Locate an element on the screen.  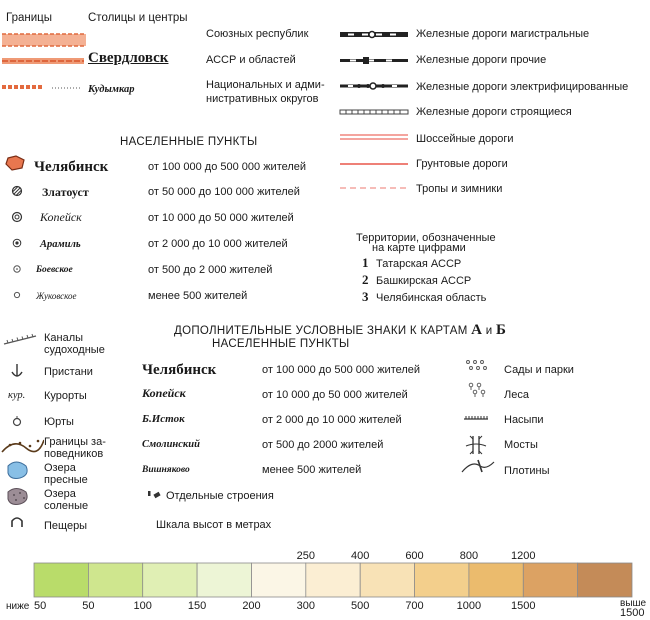
cave-label: Пещеры is located at coordinates (66, 526).